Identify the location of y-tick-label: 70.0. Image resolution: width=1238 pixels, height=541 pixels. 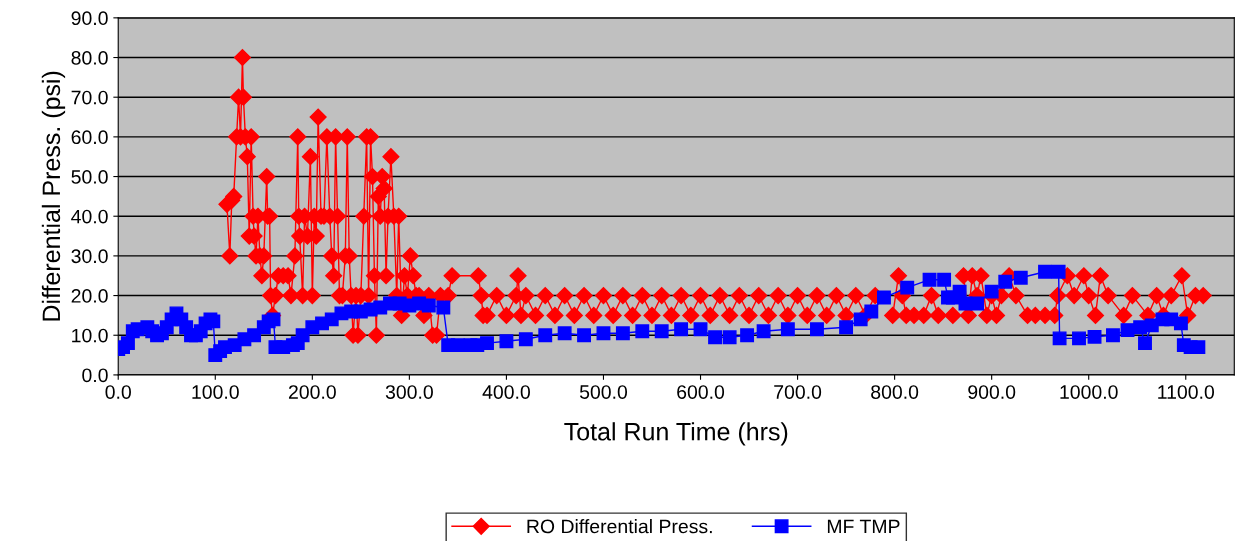
(89, 97).